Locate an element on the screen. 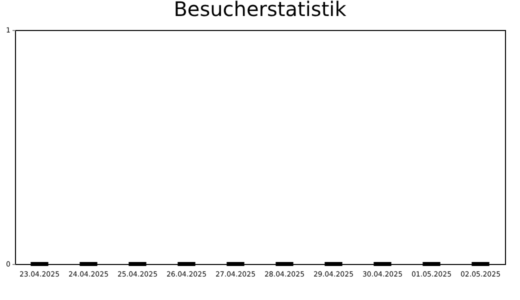  chart-title: Besucherstatistik is located at coordinates (260, 10).